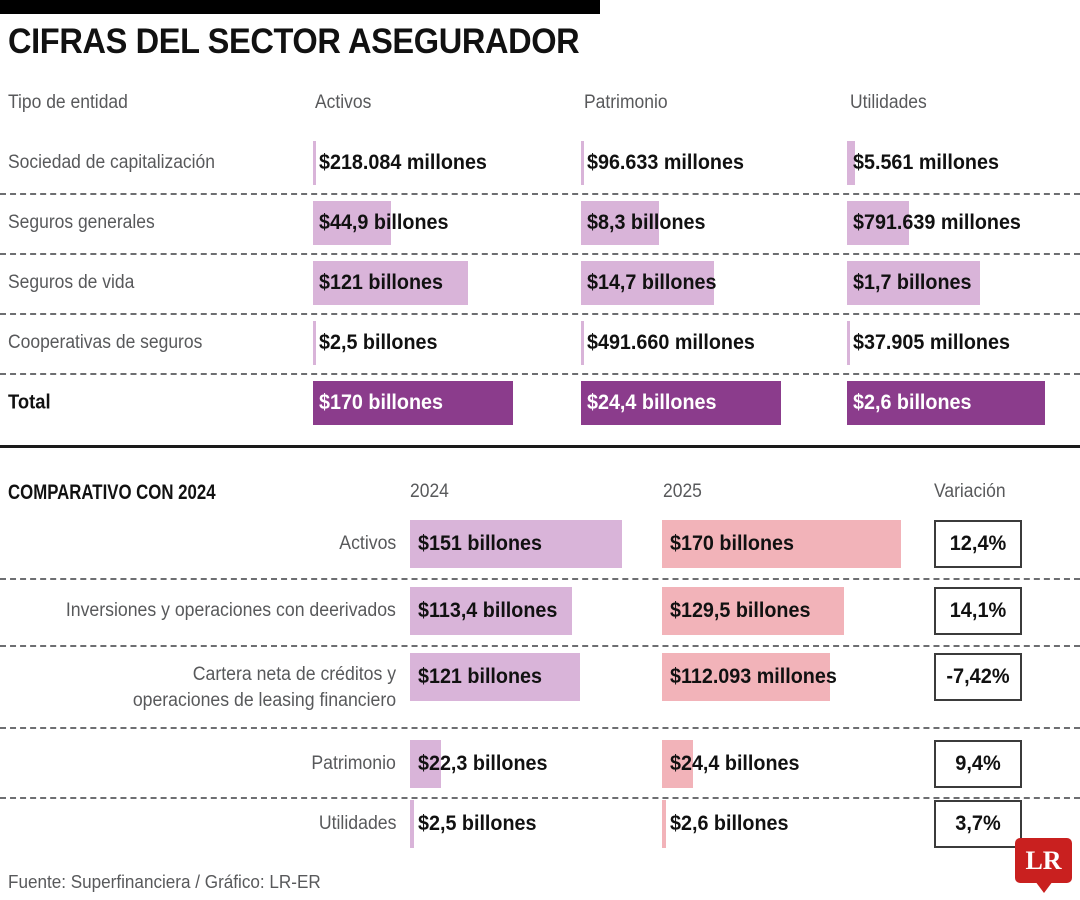 This screenshot has width=1080, height=900. I want to click on cell-value: $8,3 billones, so click(646, 222).